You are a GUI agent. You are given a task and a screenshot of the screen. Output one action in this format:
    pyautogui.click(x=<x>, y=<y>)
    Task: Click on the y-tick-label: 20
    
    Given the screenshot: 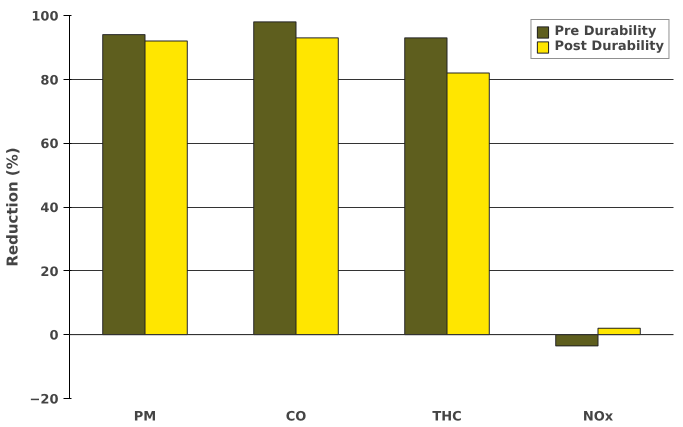 What is the action you would take?
    pyautogui.click(x=49, y=272)
    